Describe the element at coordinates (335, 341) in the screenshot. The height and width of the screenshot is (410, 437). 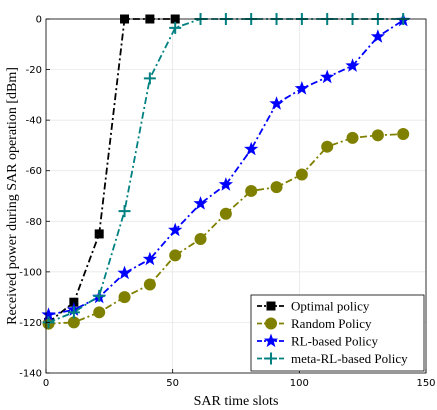
I see `legend-label: RL-based Policy` at that location.